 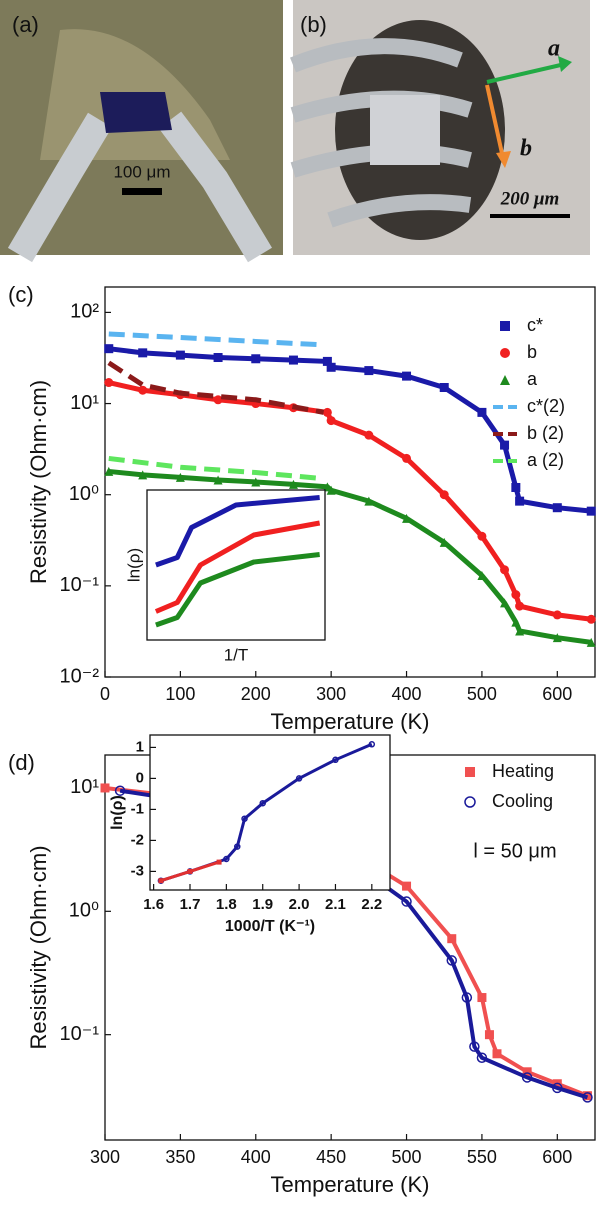 I want to click on x-tick-label: 2.2, so click(x=371, y=904).